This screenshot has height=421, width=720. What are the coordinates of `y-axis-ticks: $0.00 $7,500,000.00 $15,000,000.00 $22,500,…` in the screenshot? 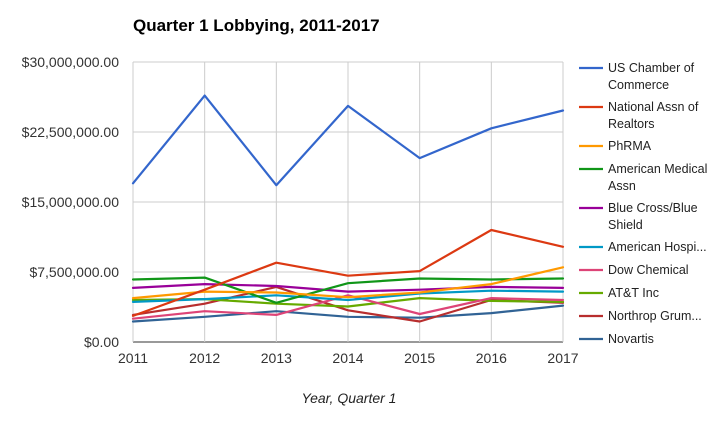 It's located at (71, 202).